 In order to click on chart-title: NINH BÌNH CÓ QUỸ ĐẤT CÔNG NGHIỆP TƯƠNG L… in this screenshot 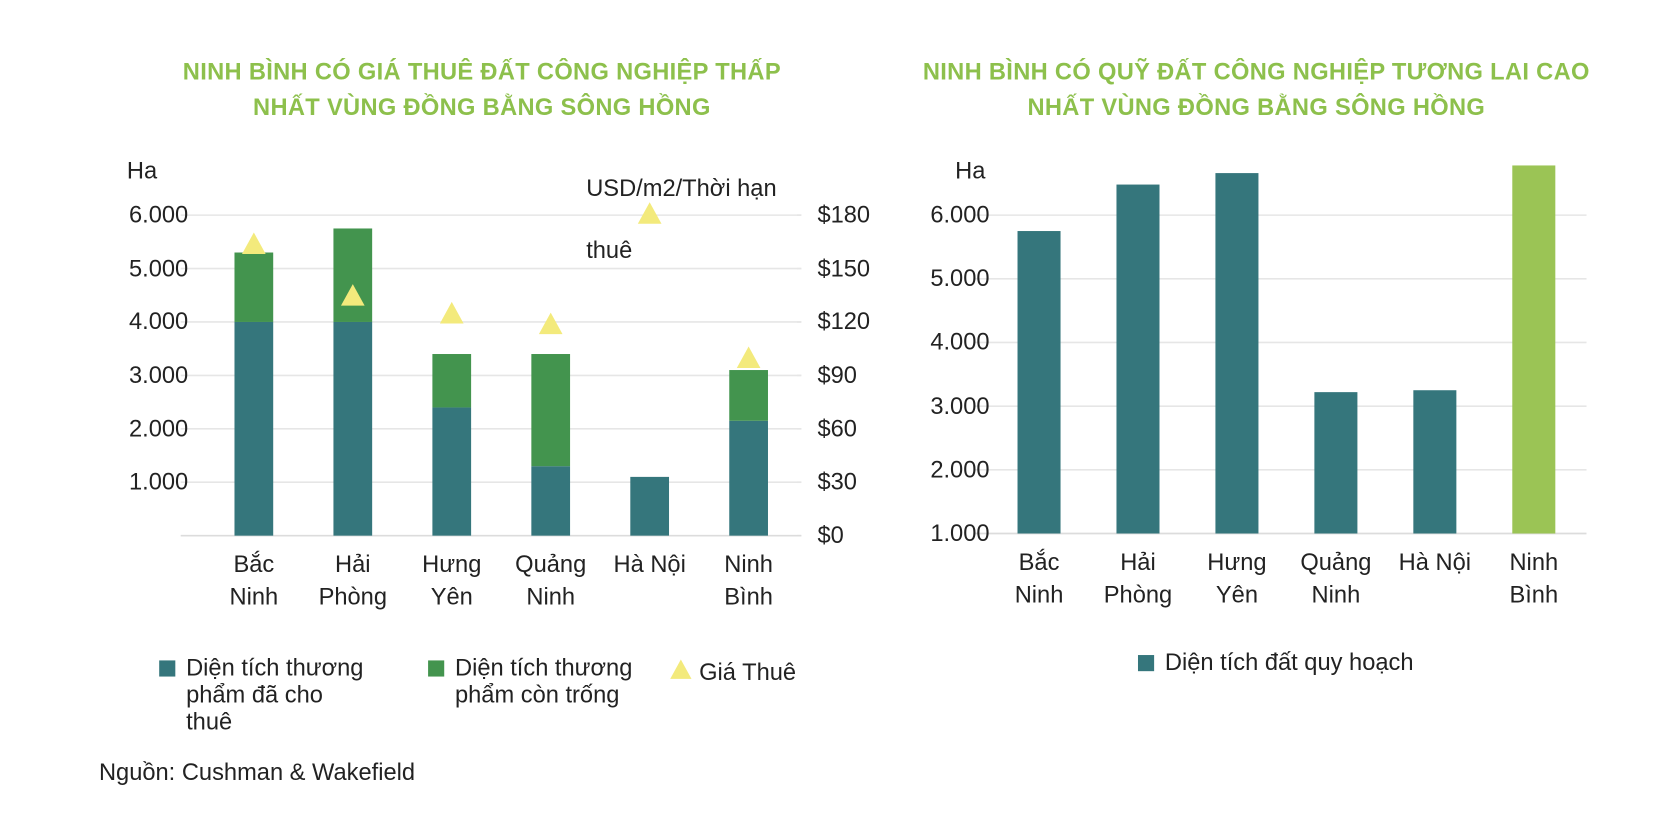, I will do `click(1256, 89)`.